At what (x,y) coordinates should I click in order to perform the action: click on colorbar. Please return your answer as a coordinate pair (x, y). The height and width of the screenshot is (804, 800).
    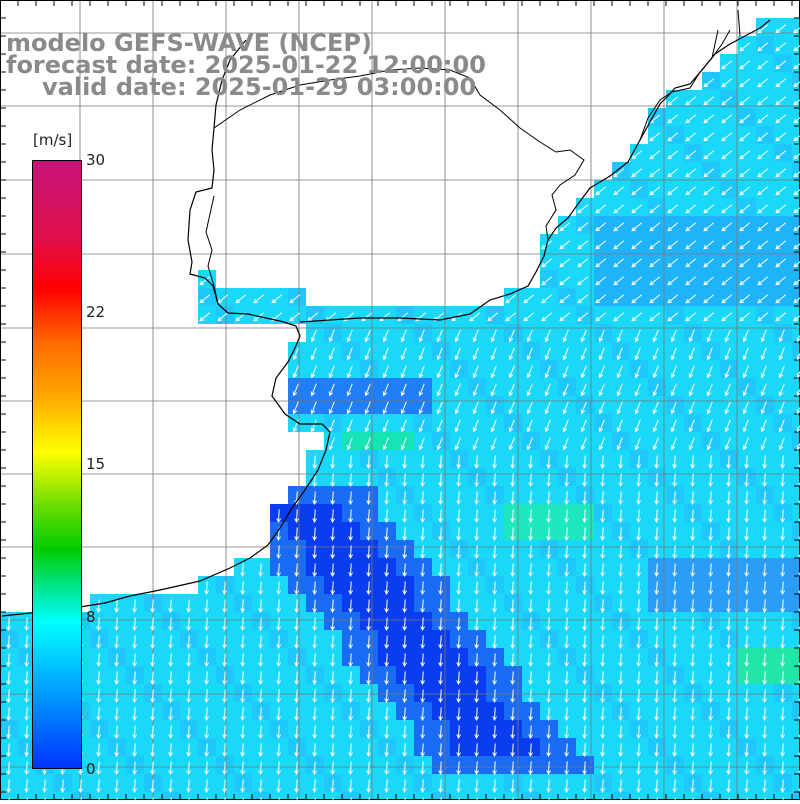
    Looking at the image, I should click on (57, 464).